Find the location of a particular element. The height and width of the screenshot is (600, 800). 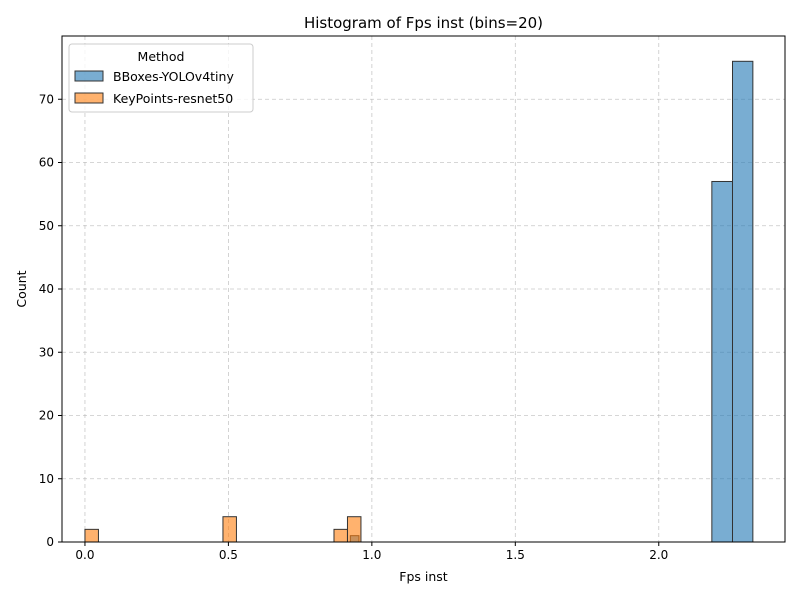

chart-title: Histogram of Fps inst (bins=20) is located at coordinates (423, 23).